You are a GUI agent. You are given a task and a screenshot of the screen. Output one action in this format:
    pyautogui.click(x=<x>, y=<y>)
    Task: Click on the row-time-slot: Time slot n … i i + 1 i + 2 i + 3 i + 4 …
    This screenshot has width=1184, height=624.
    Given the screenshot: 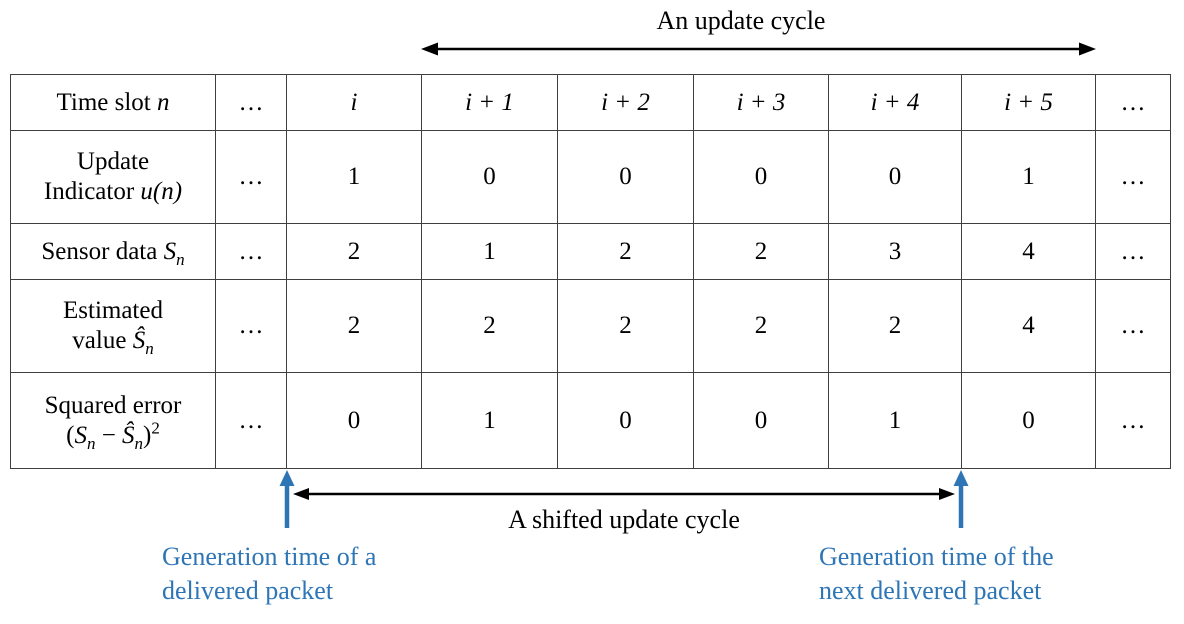 What is the action you would take?
    pyautogui.click(x=590, y=102)
    